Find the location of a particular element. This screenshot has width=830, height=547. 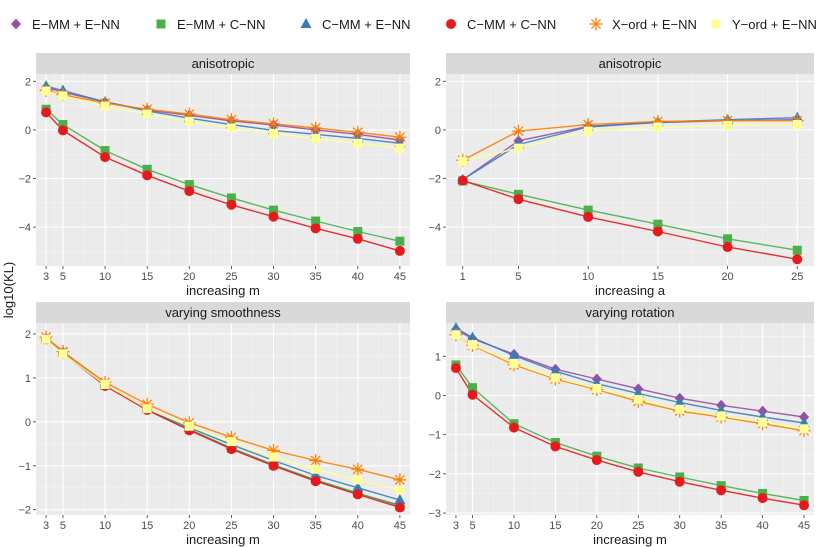

x-tick-label: 30 is located at coordinates (273, 277).